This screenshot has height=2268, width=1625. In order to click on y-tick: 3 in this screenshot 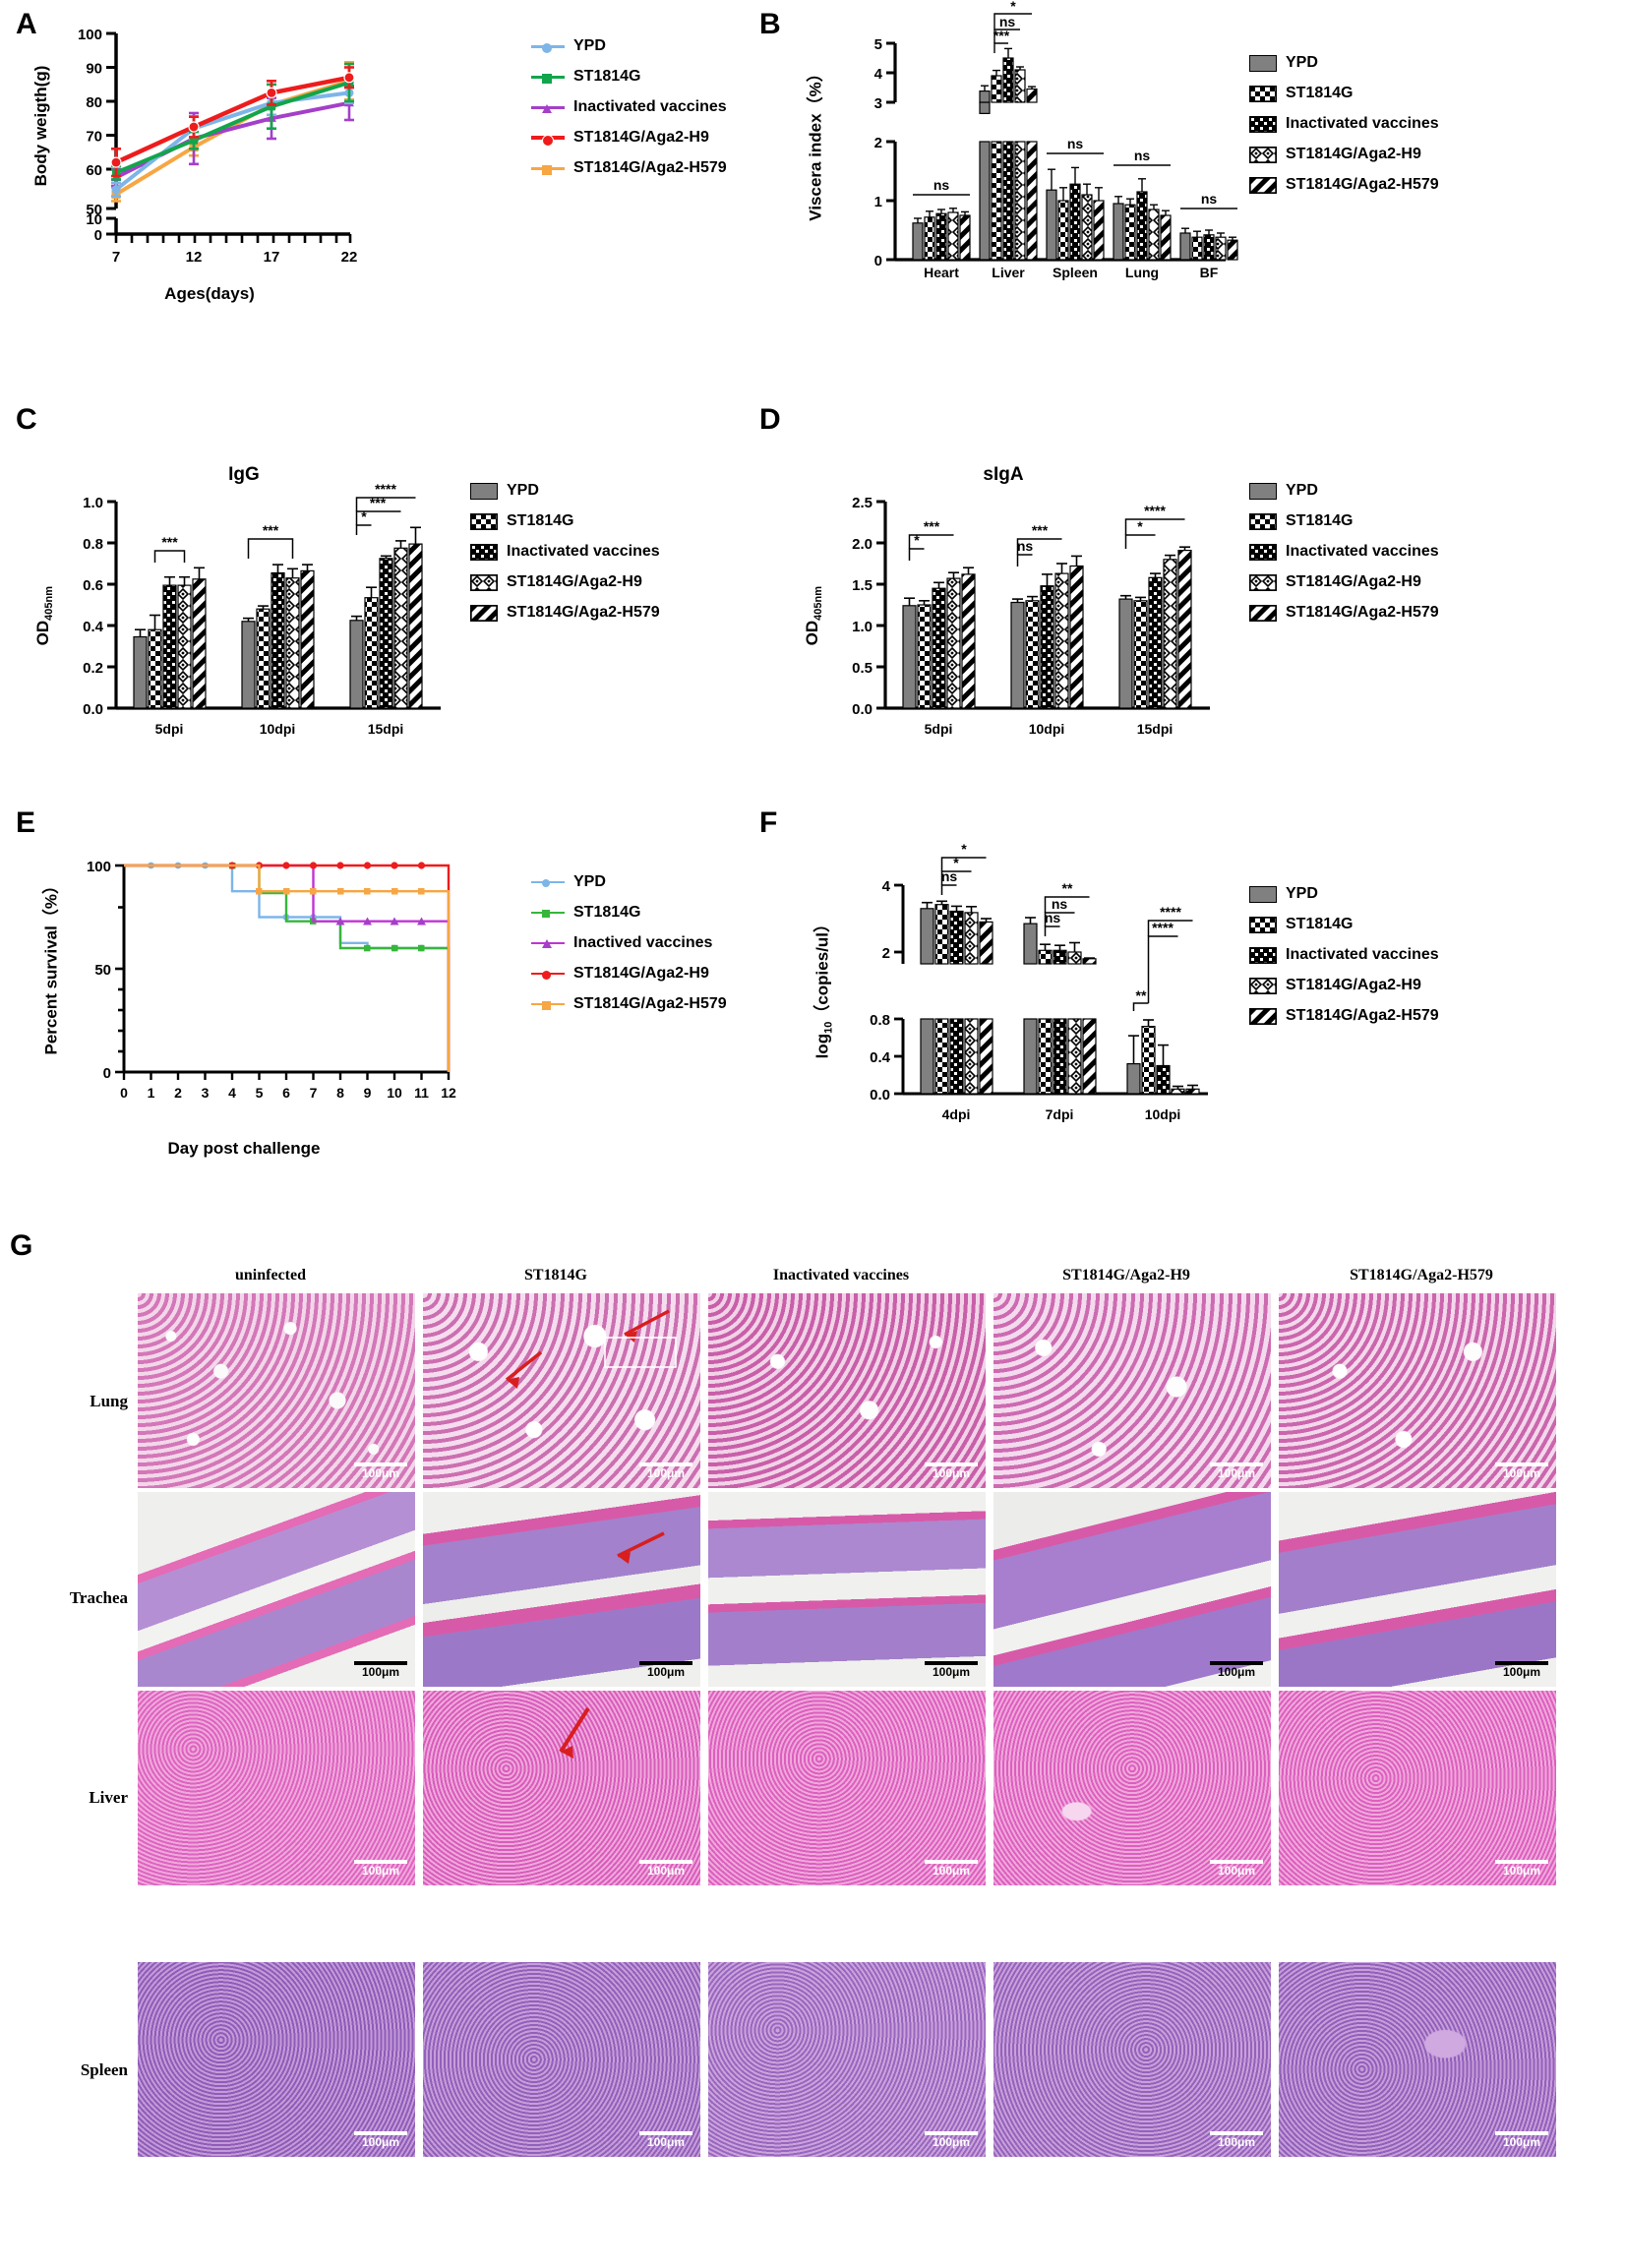, I will do `click(878, 103)`.